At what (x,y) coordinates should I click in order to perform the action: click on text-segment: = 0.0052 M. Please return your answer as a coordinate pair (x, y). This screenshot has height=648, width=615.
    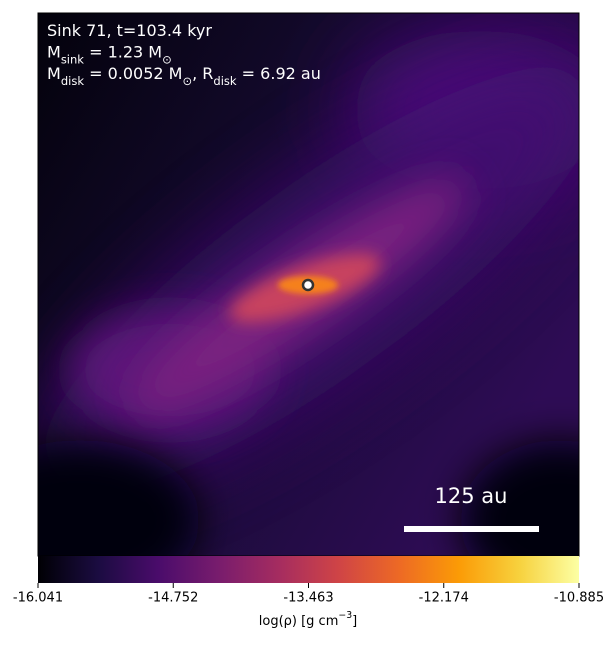
    Looking at the image, I should click on (133, 73).